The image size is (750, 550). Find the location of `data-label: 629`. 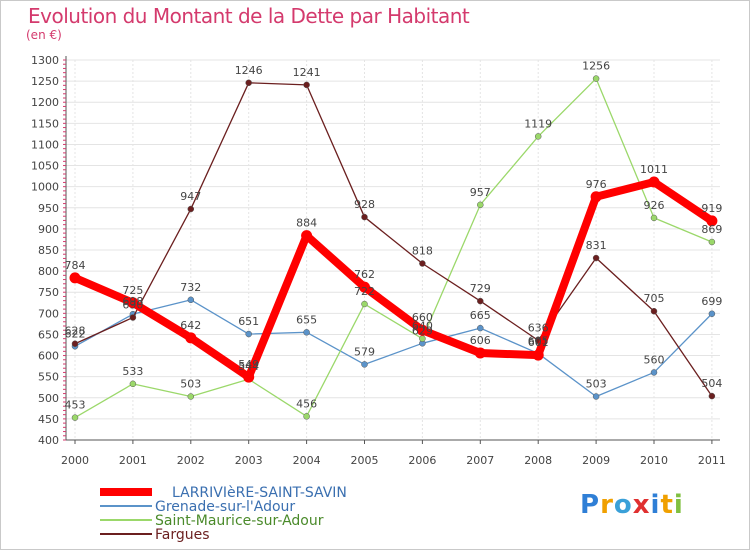

data-label: 629 is located at coordinates (422, 330).